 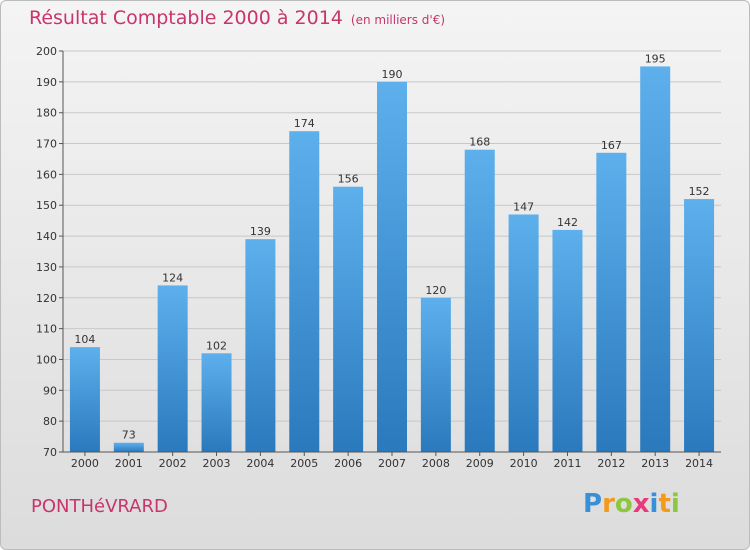 What do you see at coordinates (46, 267) in the screenshot?
I see `y-tick-label: 130` at bounding box center [46, 267].